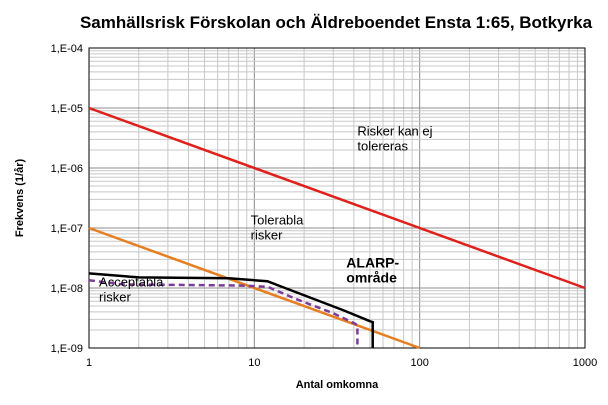 This screenshot has height=405, width=608. Describe the element at coordinates (67, 49) in the screenshot. I see `y-tick-label: 1,E-04` at that location.